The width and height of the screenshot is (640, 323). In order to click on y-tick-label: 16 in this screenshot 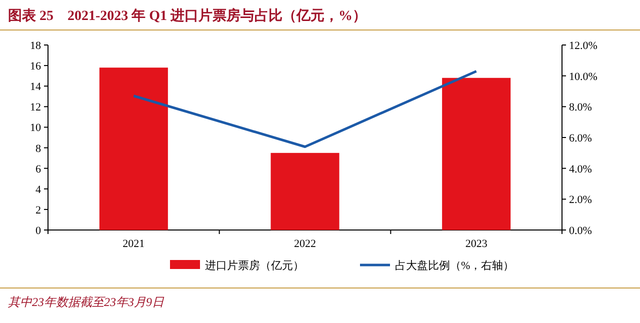, I will do `click(36, 66)`.